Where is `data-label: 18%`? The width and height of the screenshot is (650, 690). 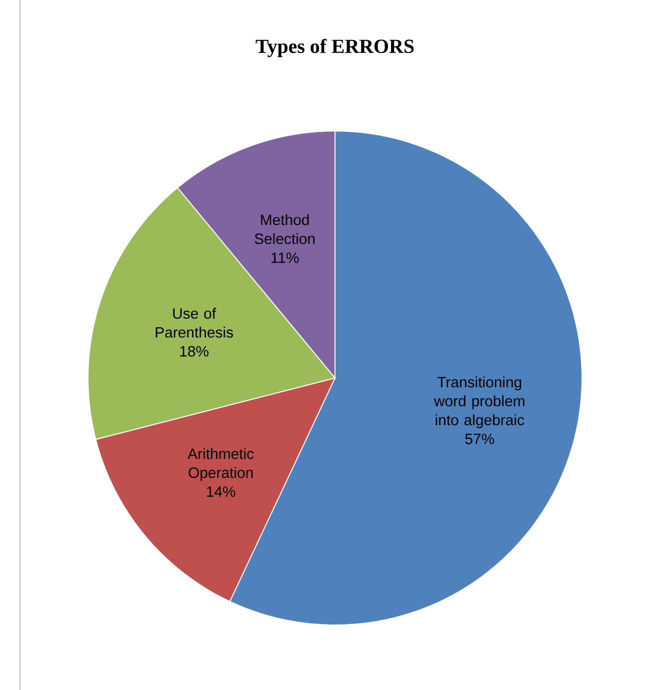
data-label: 18% is located at coordinates (194, 351).